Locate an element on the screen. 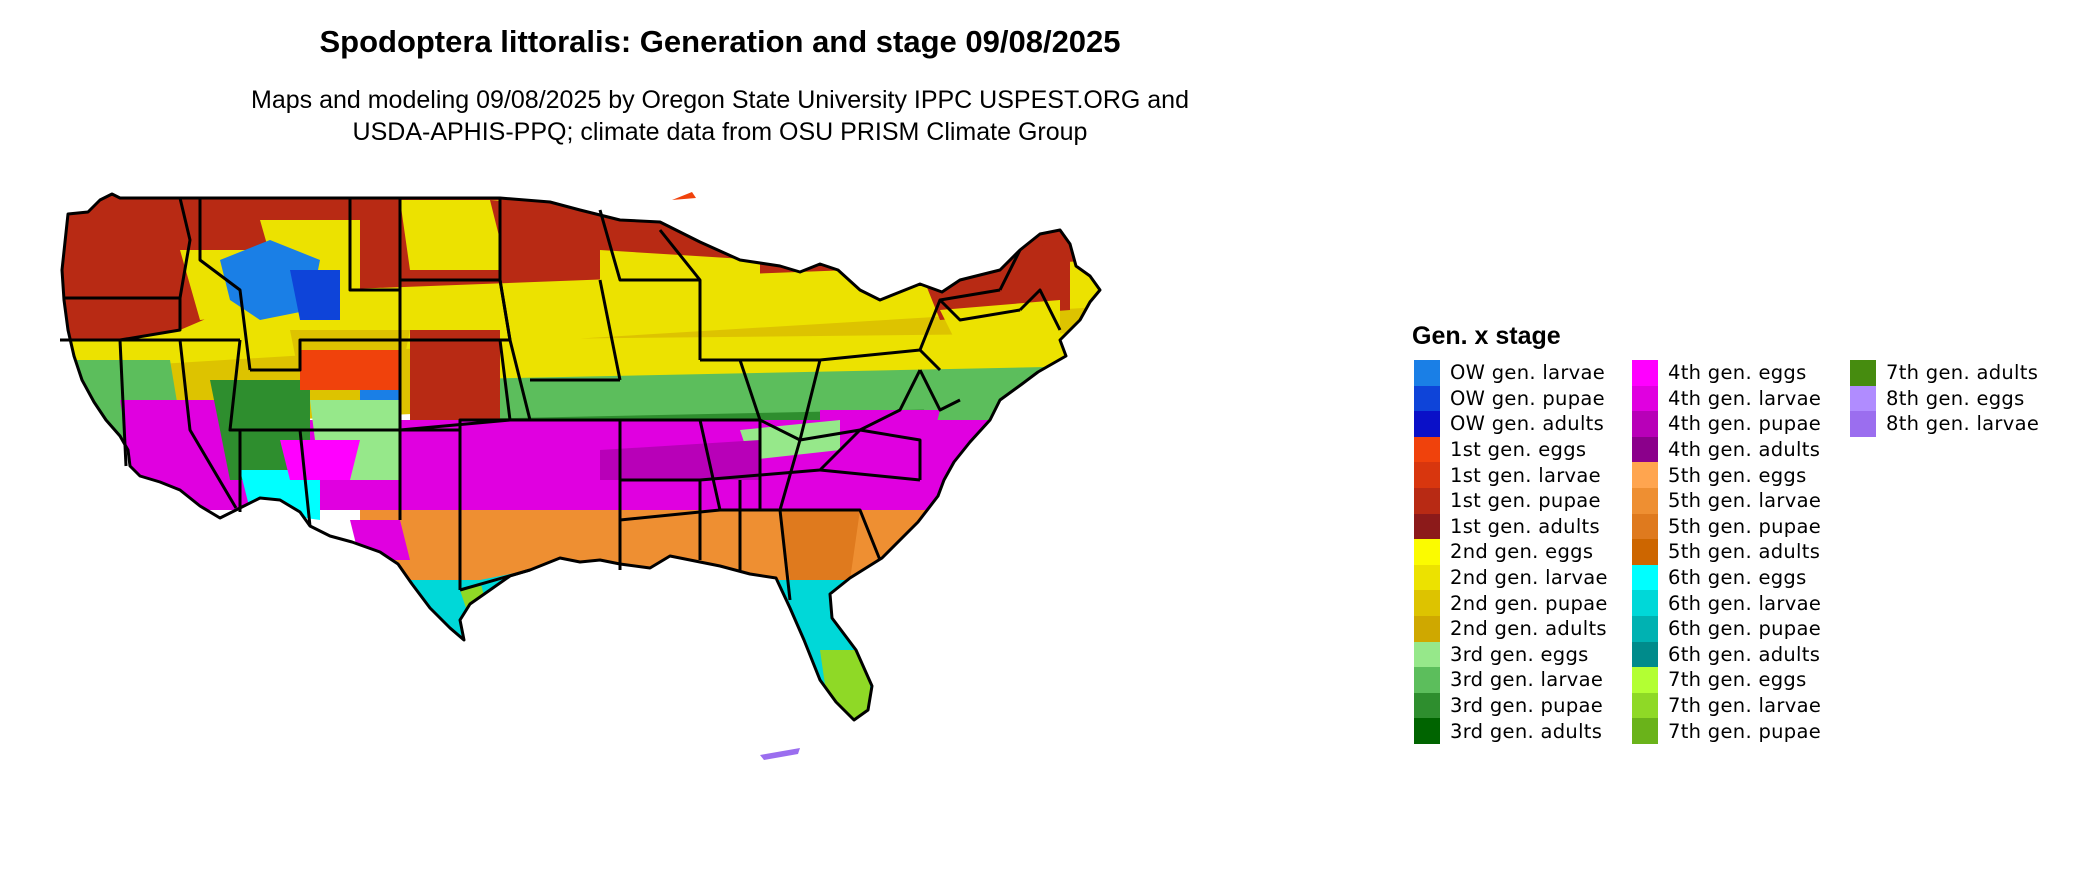 The height and width of the screenshot is (892, 2100). legend-item: 5th gen. eggs is located at coordinates (1726, 475).